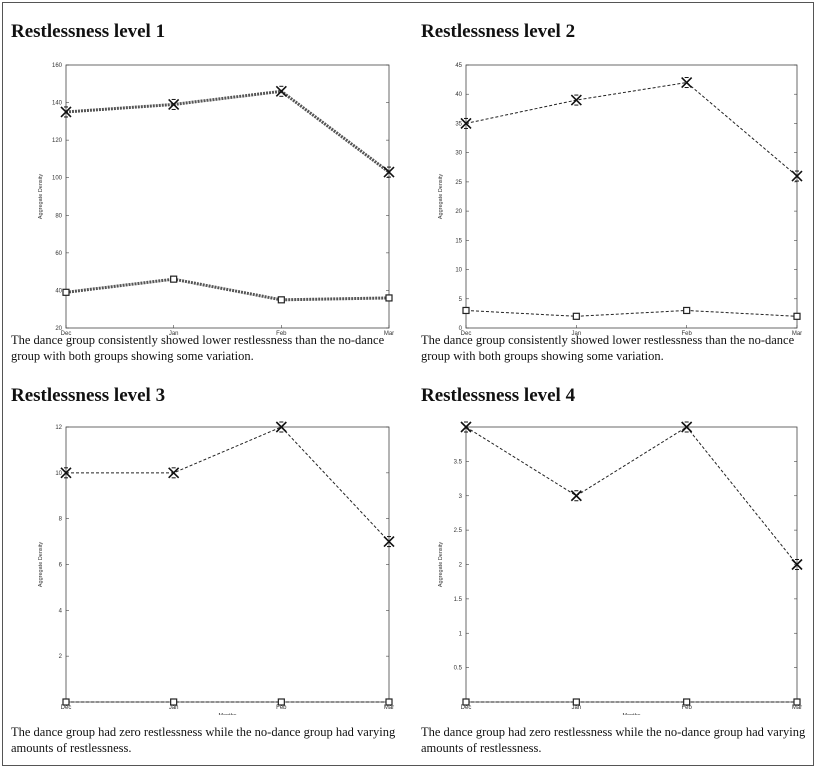 The image size is (818, 770). Describe the element at coordinates (88, 31) in the screenshot. I see `panel-title: Restlessness level 1` at that location.